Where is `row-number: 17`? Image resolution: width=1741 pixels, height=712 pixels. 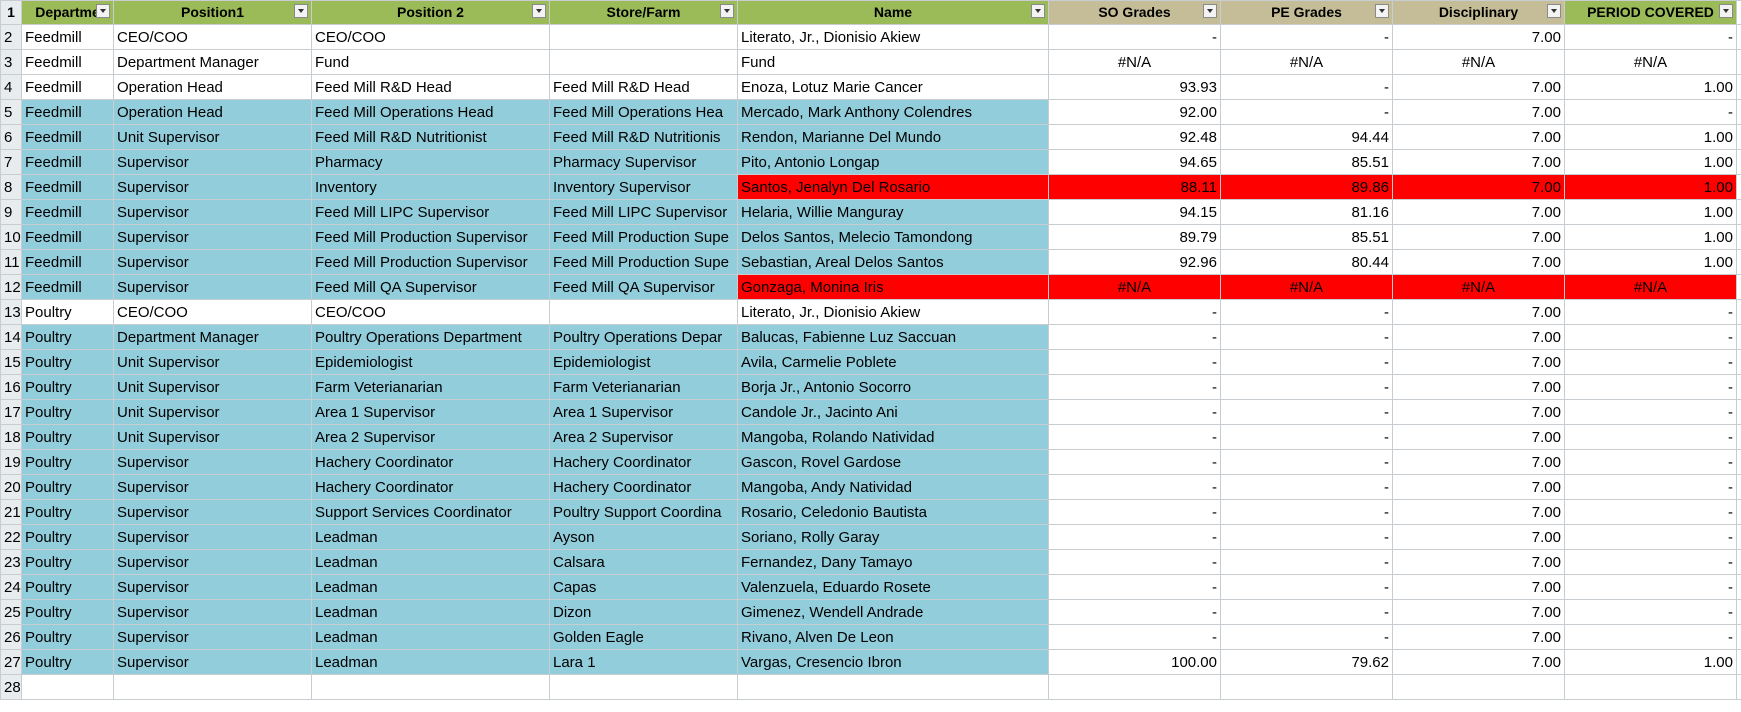 row-number: 17 is located at coordinates (11, 412).